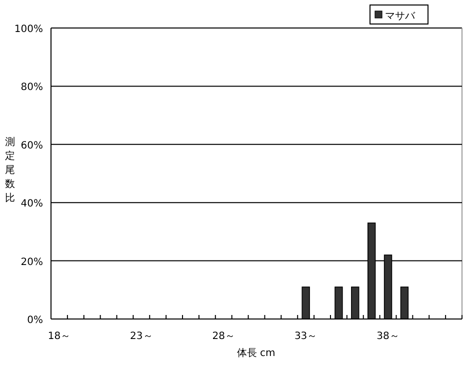  What do you see at coordinates (306, 336) in the screenshot?
I see `x-tick-label: 33～` at bounding box center [306, 336].